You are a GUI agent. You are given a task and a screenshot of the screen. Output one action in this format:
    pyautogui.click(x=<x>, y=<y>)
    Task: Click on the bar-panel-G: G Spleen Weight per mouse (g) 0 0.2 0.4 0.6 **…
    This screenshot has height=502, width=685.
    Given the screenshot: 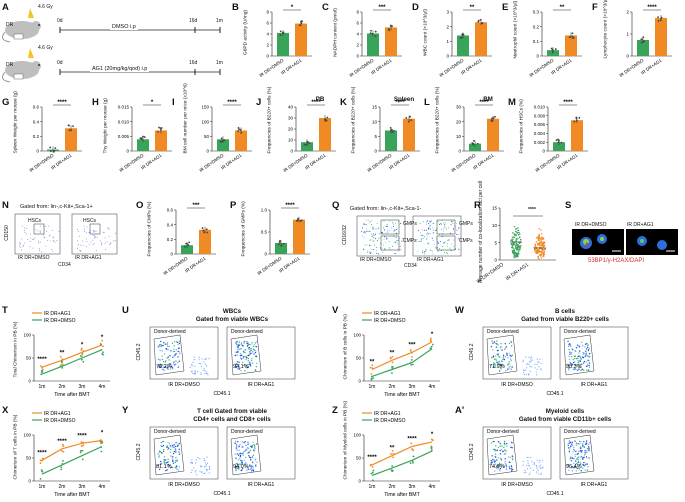 What is the action you would take?
    pyautogui.click(x=46, y=144)
    